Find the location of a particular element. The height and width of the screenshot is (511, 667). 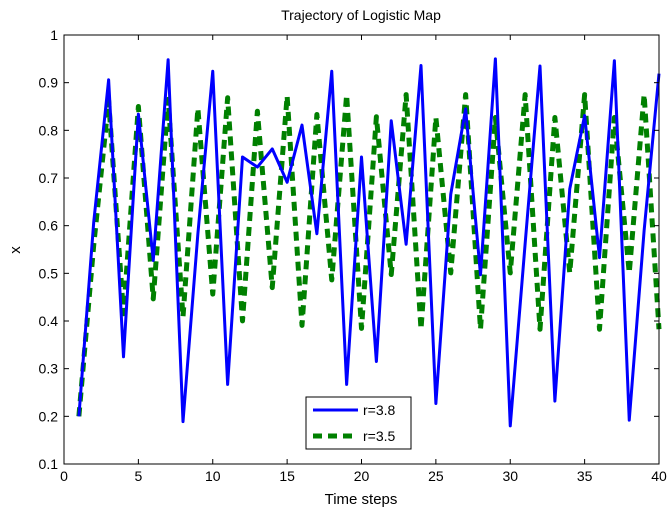

x-tick-label: 0 is located at coordinates (64, 476).